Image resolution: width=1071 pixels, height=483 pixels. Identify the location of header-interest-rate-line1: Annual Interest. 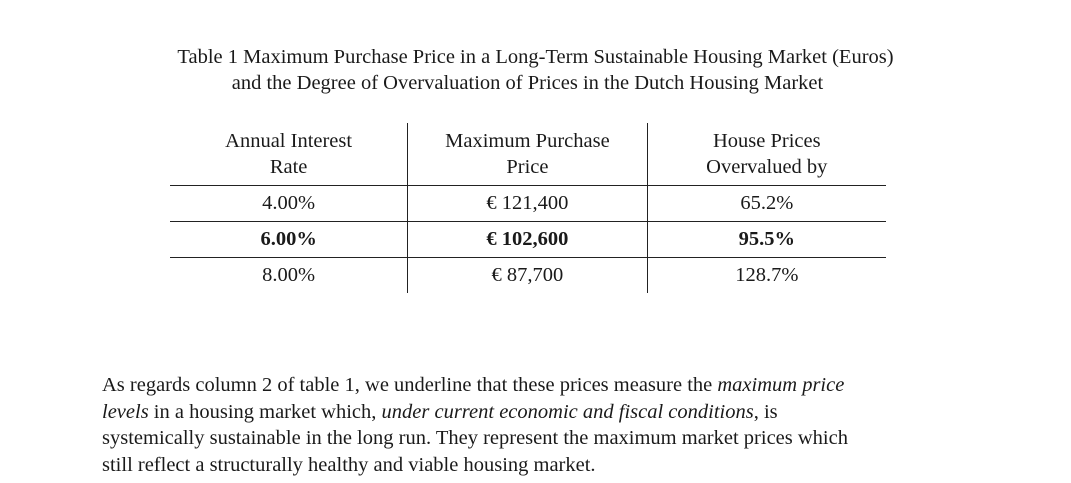
(289, 141).